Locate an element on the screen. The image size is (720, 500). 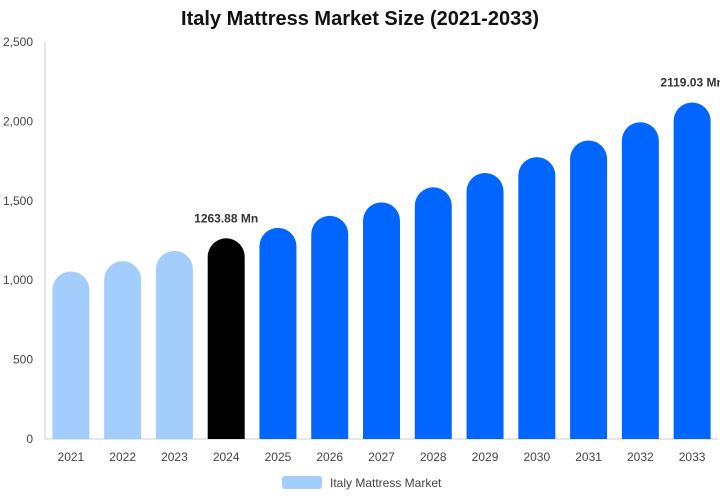
x-tick-label: 2023 is located at coordinates (174, 457).